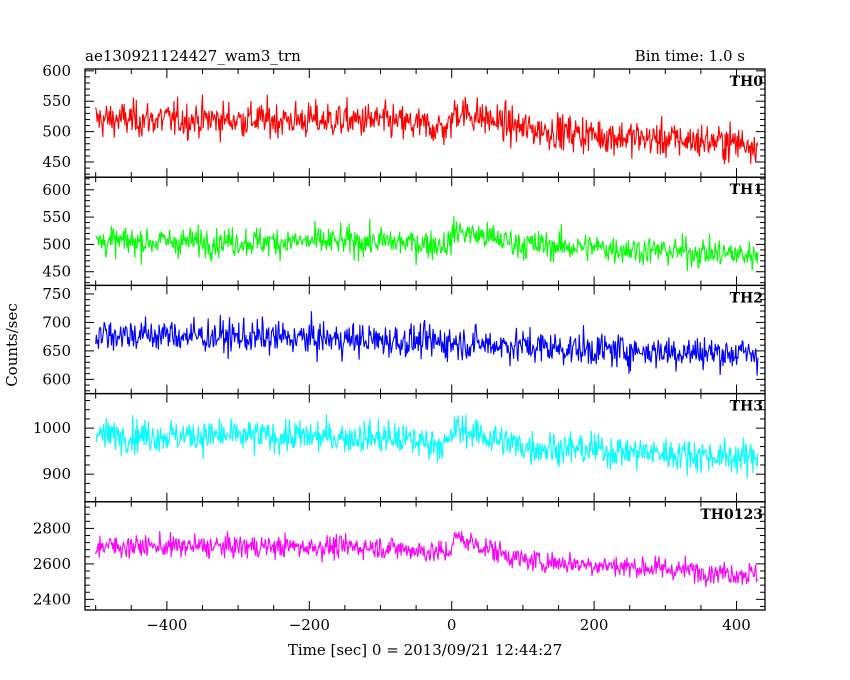 This screenshot has width=850, height=680. What do you see at coordinates (731, 515) in the screenshot?
I see `channel-label-th0123: TH0123` at bounding box center [731, 515].